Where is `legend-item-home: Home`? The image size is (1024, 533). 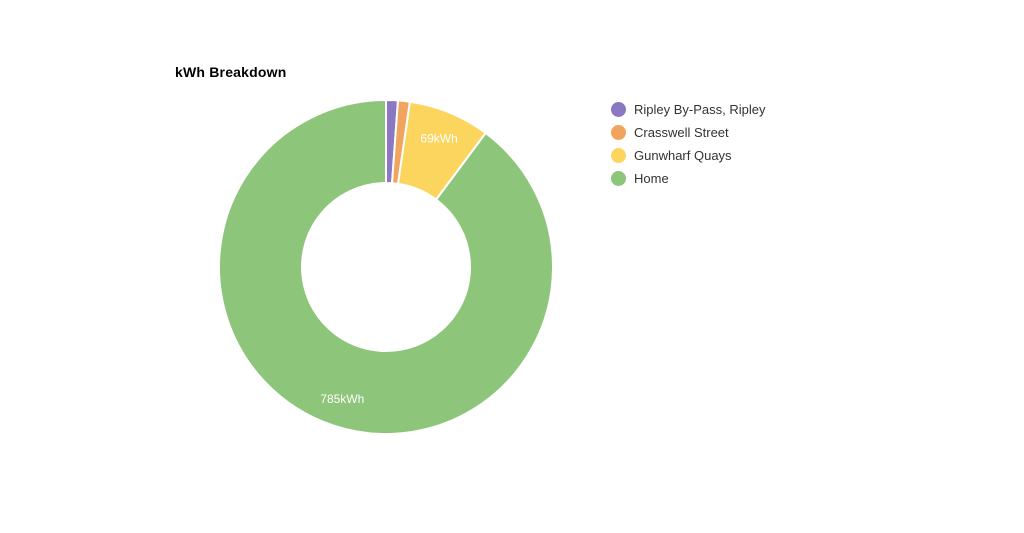
legend-item-home: Home is located at coordinates (688, 178).